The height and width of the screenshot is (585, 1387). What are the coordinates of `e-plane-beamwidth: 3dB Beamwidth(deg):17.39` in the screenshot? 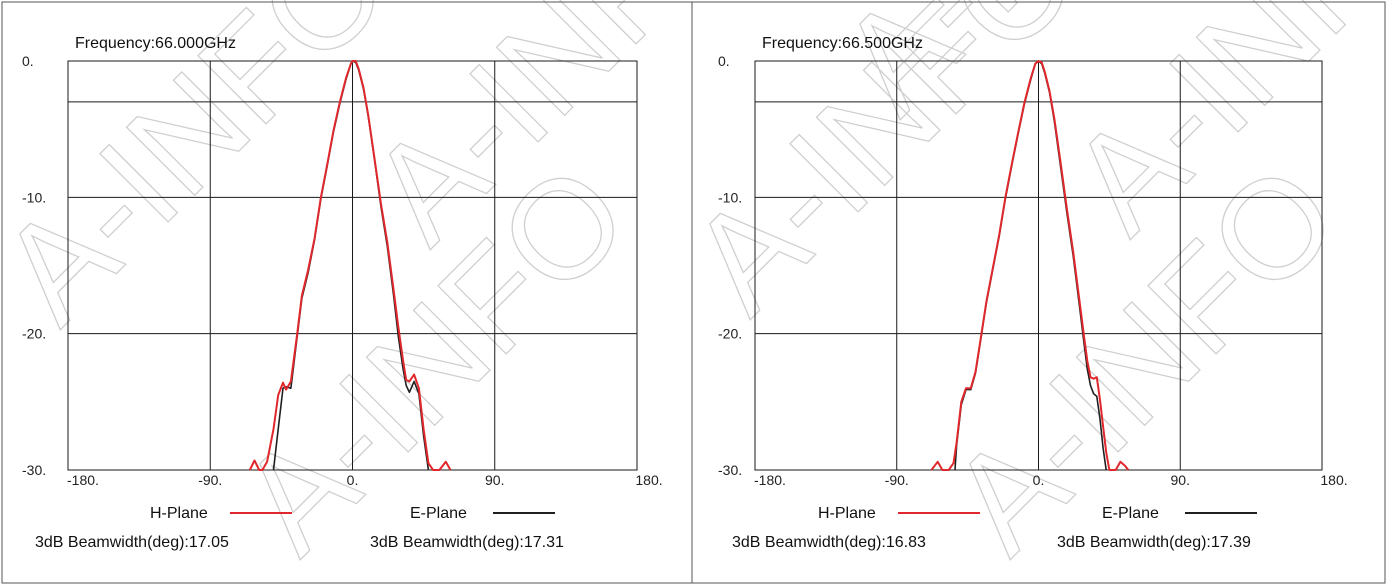 It's located at (1154, 542).